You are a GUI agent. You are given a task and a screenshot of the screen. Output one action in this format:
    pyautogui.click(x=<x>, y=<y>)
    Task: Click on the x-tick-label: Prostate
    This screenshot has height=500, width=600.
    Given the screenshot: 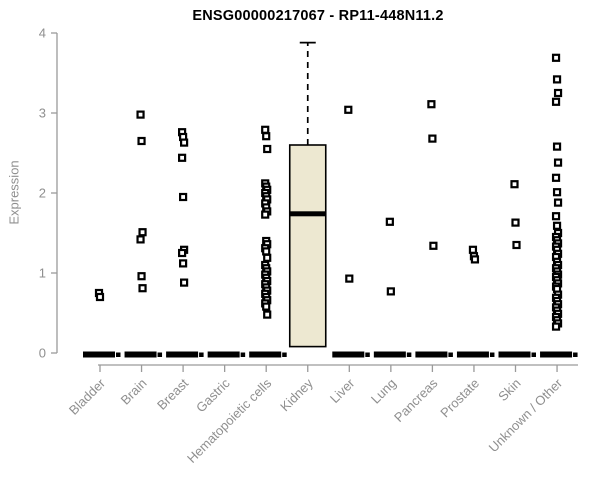 What is the action you would take?
    pyautogui.click(x=459, y=398)
    